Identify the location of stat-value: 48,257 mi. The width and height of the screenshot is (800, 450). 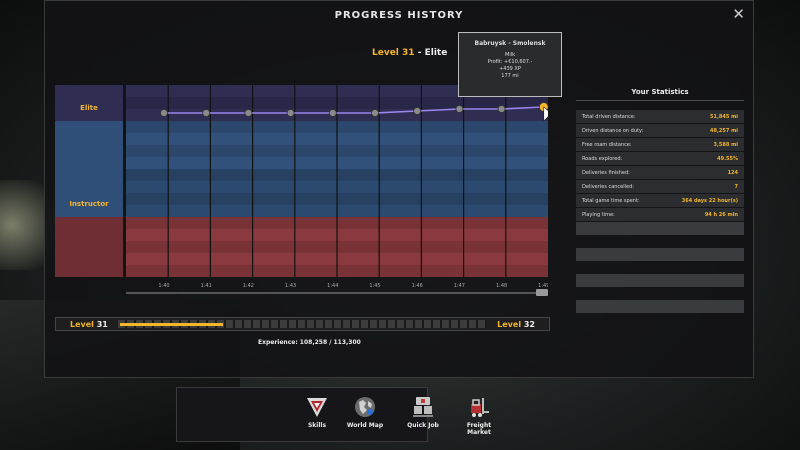
(724, 130).